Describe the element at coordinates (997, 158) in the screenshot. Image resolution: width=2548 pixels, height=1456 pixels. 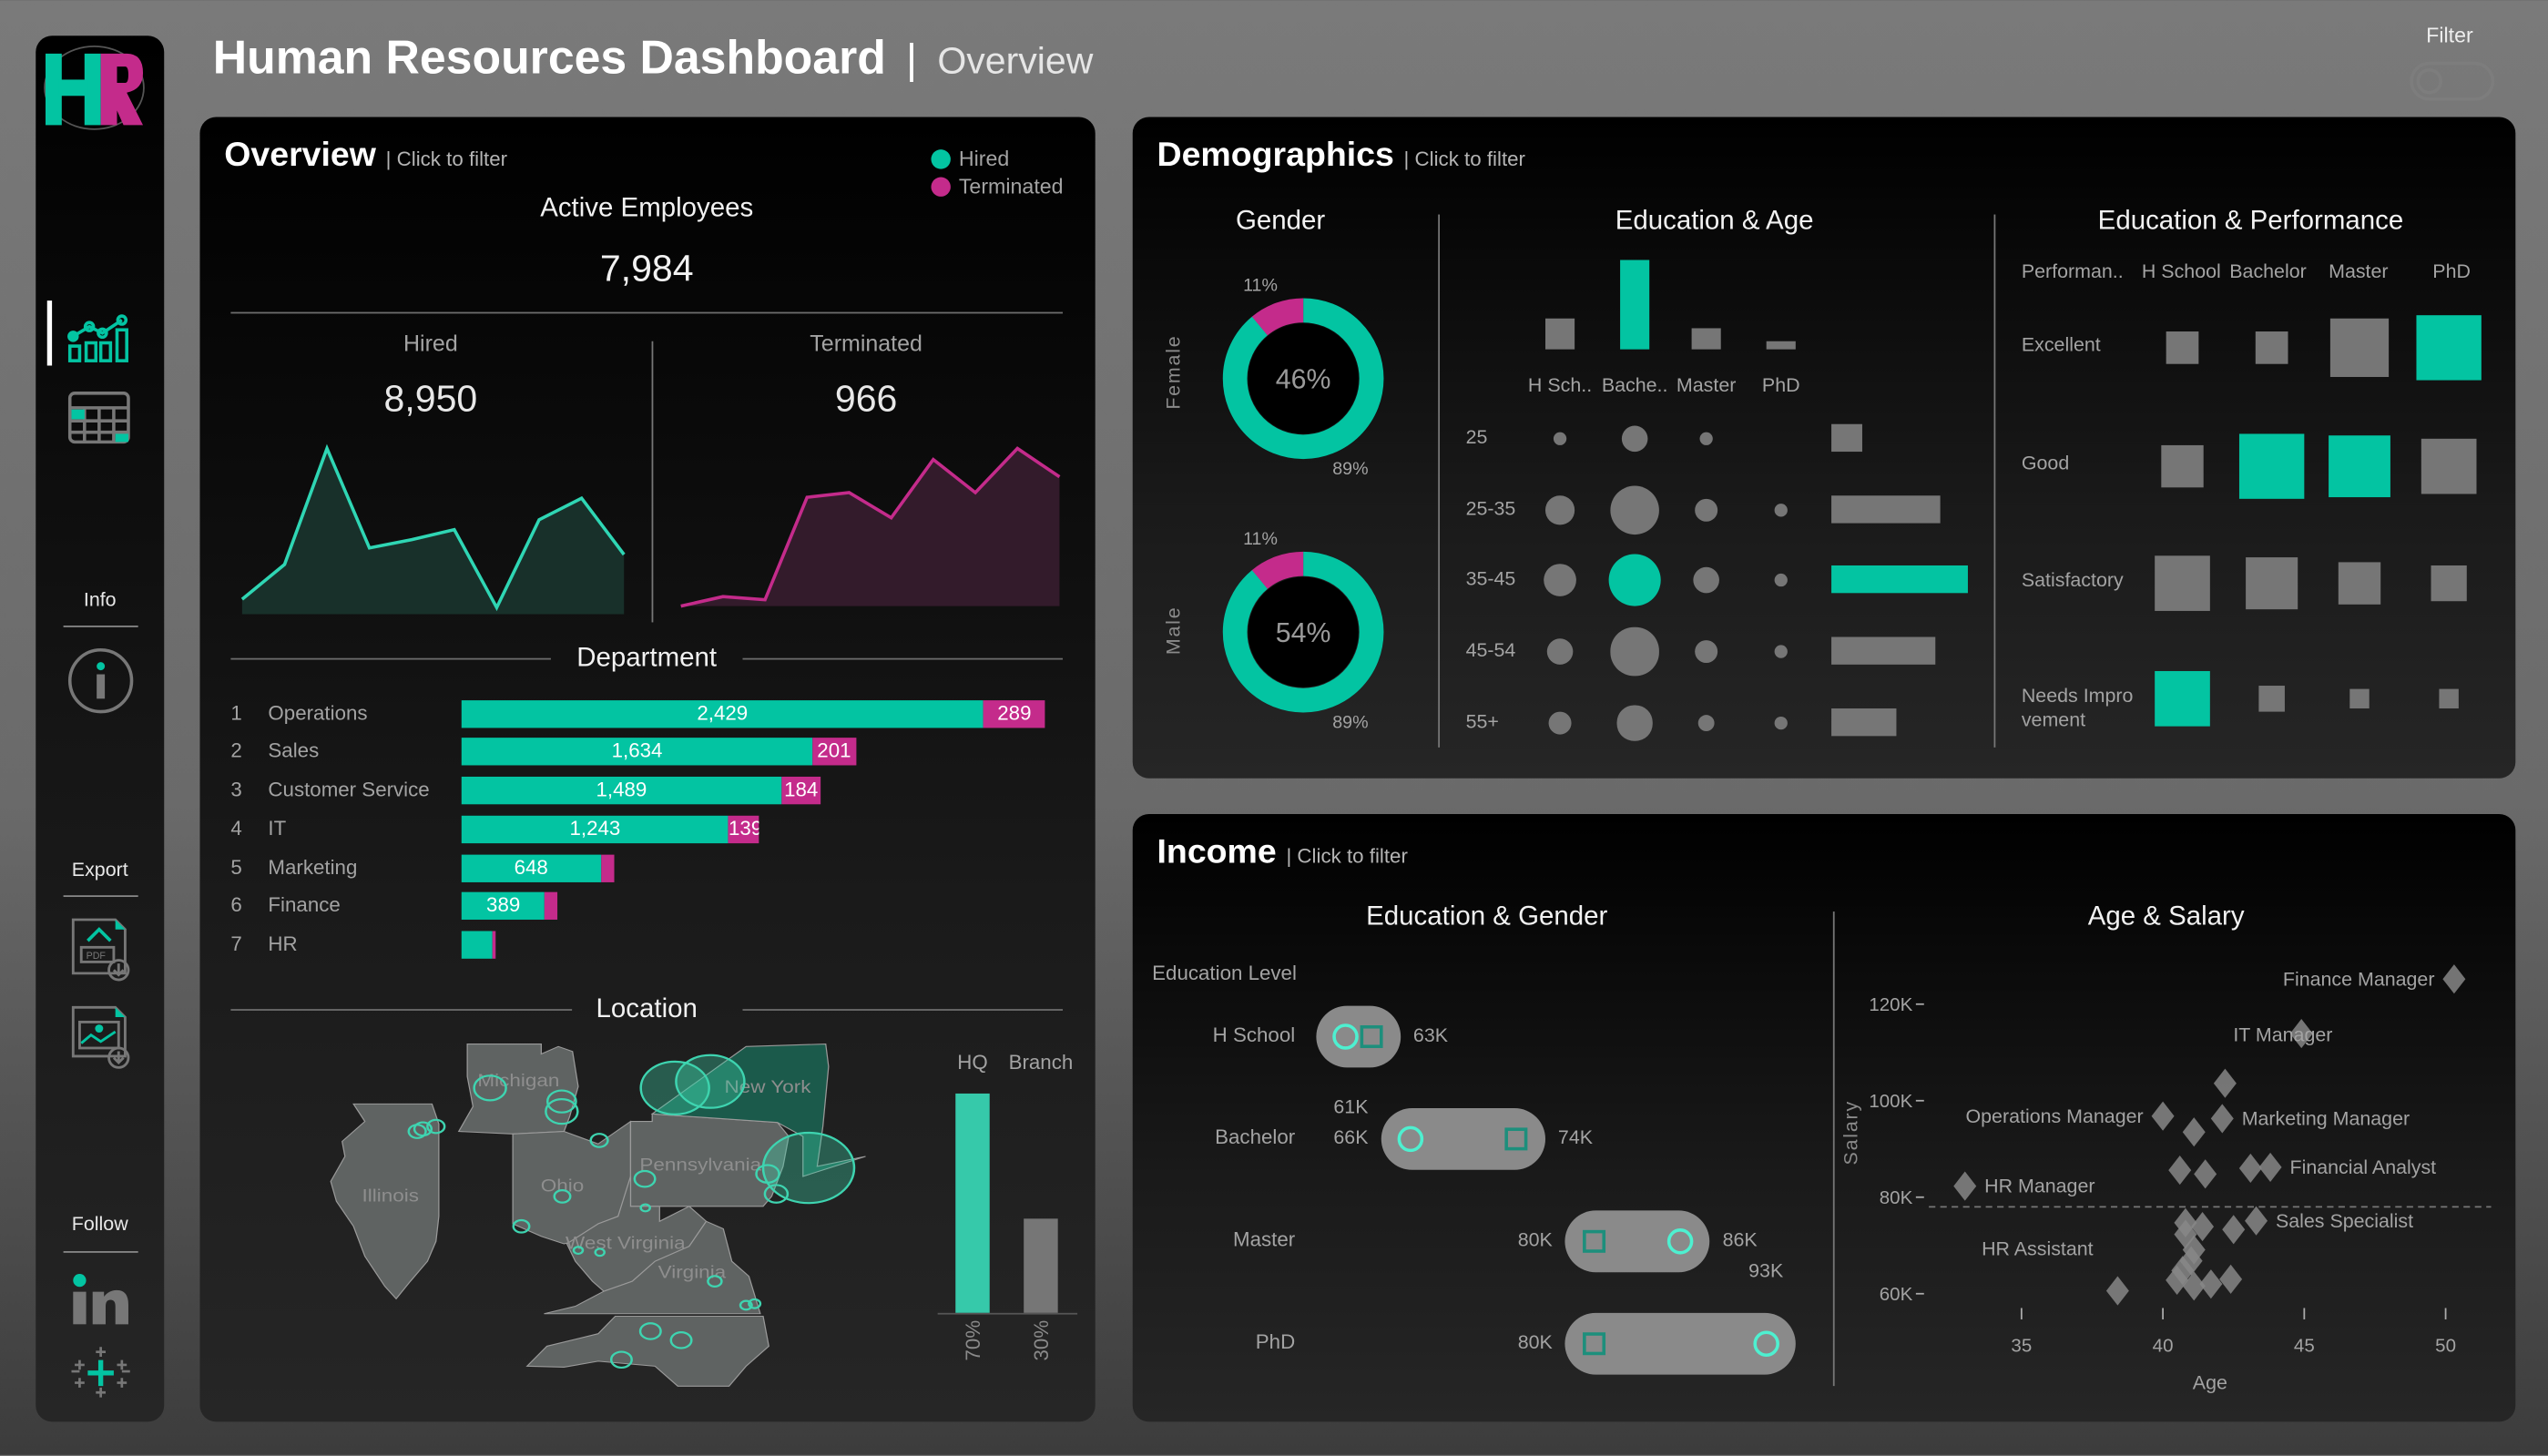
I see `legend-item-hired: Hired` at that location.